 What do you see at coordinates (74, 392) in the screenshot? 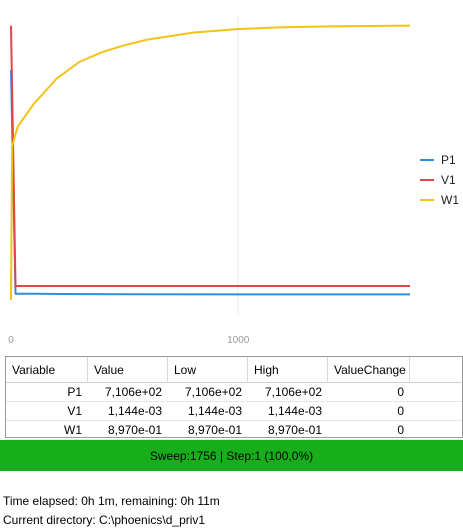
I see `cell-variable: P1` at bounding box center [74, 392].